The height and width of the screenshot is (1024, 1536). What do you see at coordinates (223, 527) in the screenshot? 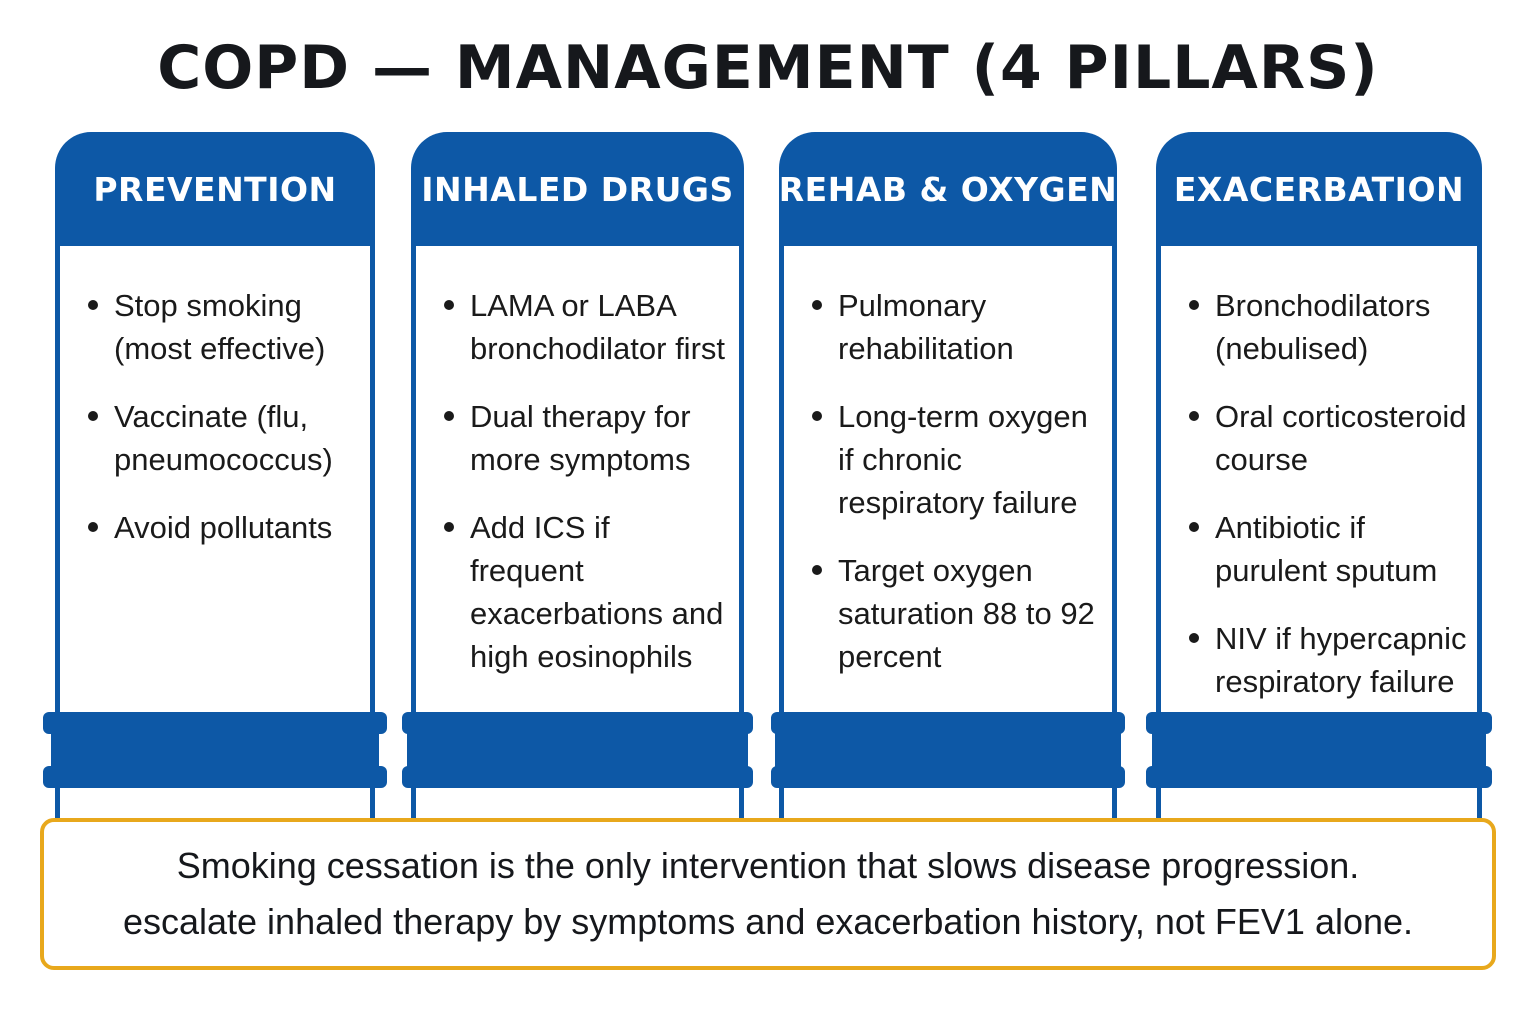
I see `list-item: Avoid pollutants` at bounding box center [223, 527].